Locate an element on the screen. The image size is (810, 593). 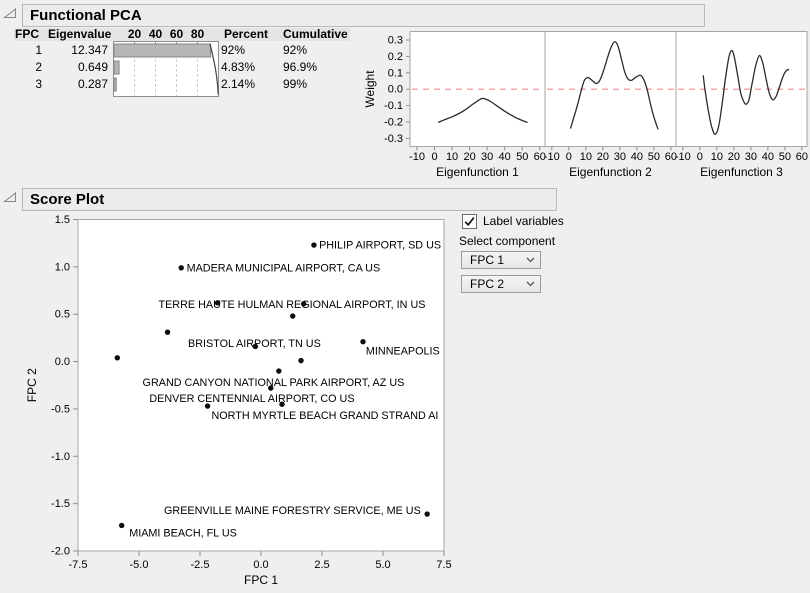
chevron-down-icon is located at coordinates (530, 260).